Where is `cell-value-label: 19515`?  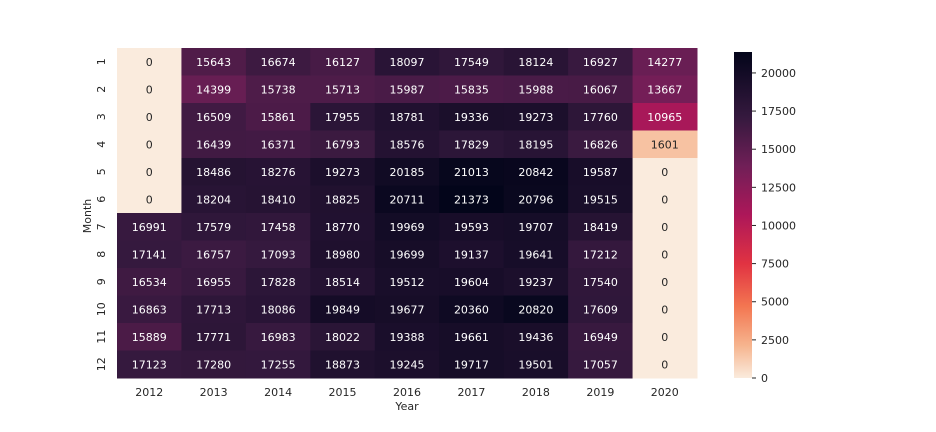
cell-value-label: 19515 is located at coordinates (600, 199).